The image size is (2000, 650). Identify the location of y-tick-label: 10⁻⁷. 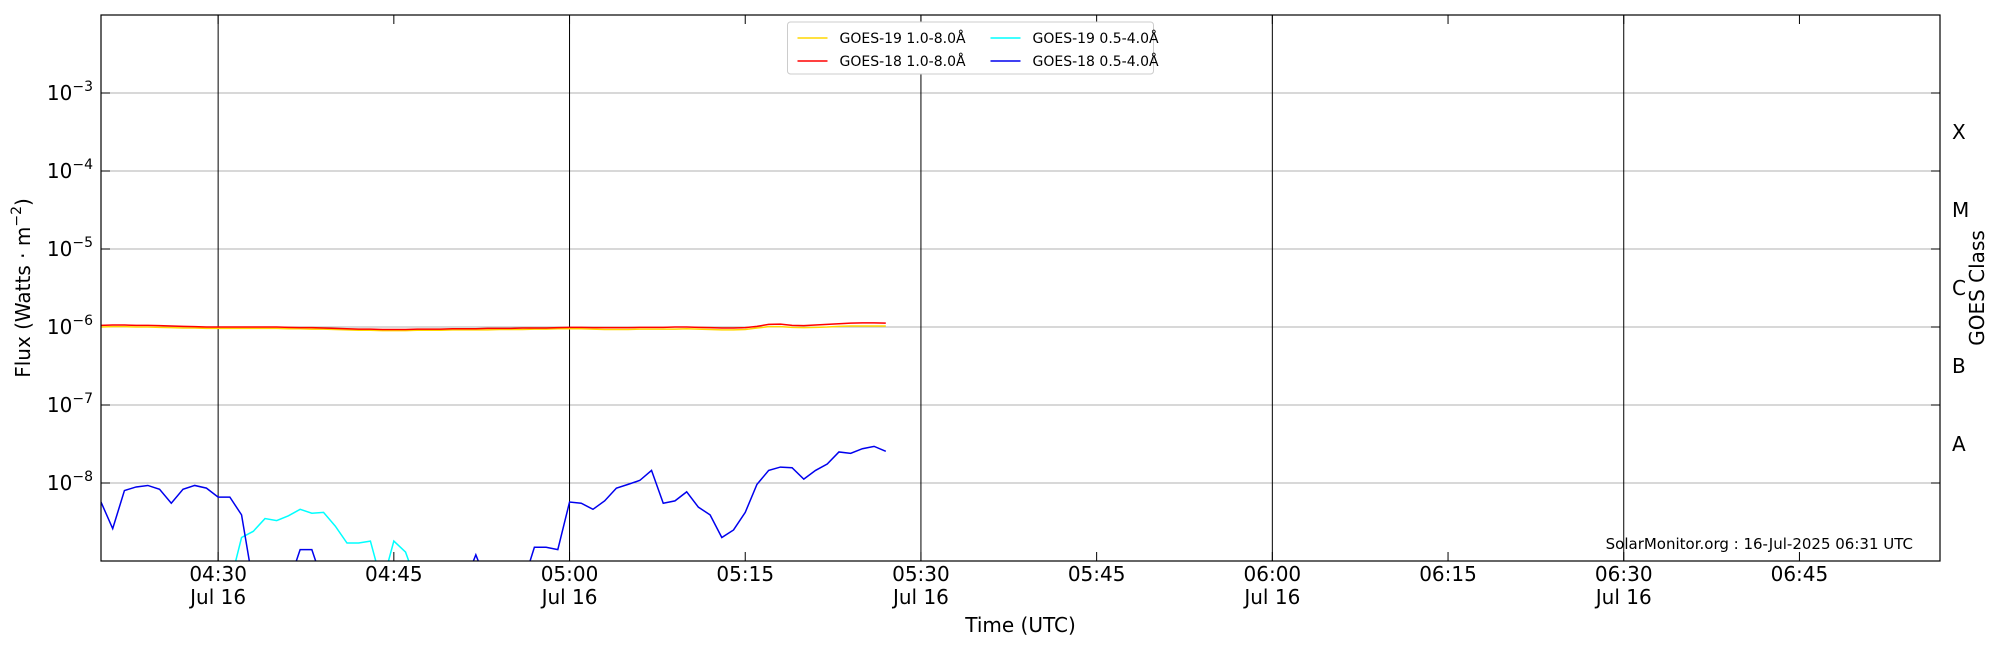
(70, 404).